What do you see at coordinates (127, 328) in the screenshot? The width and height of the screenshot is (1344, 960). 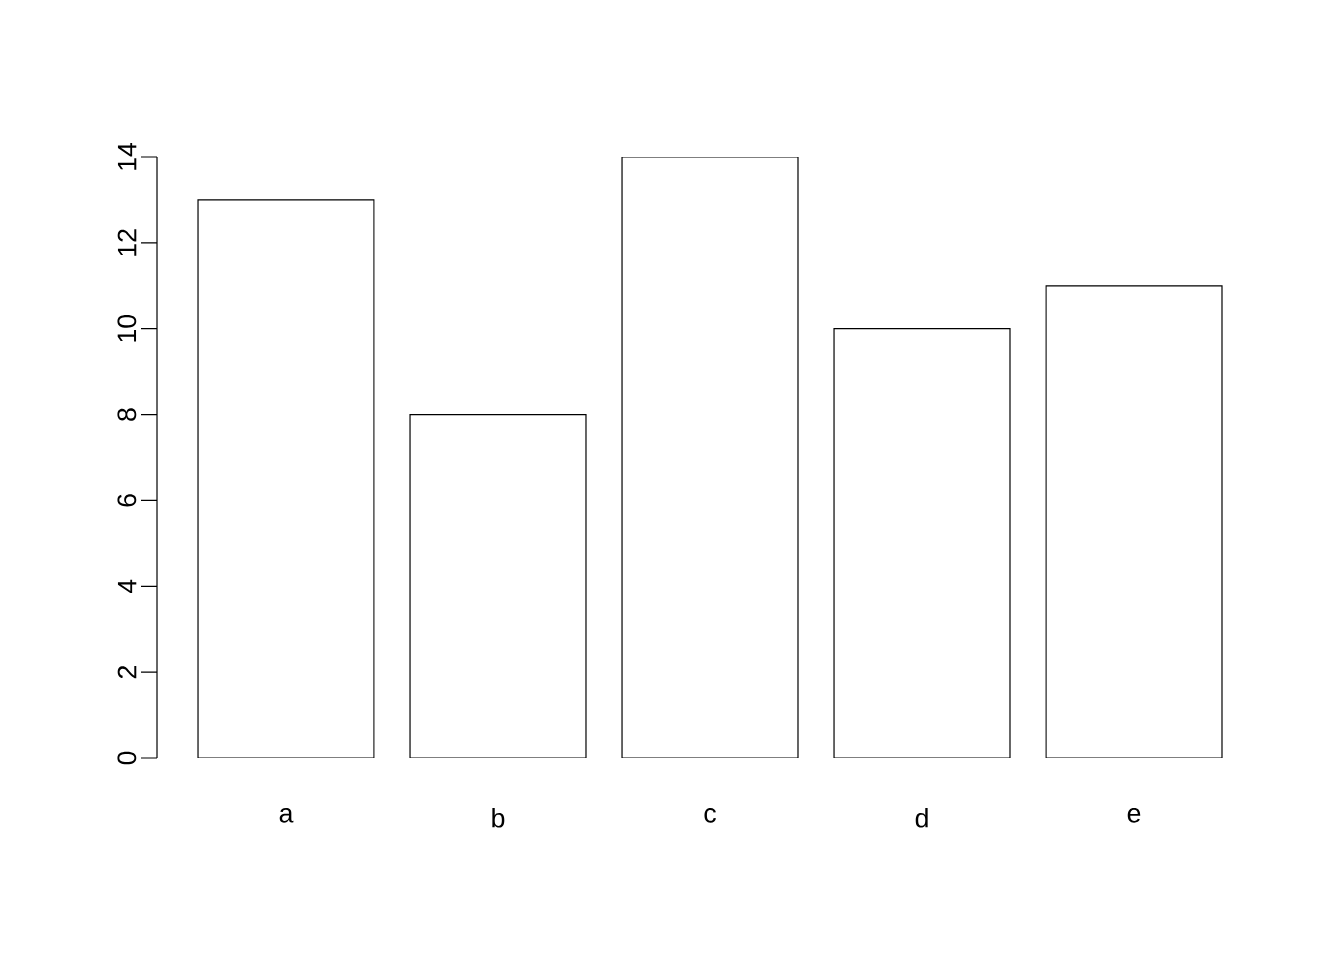 I see `y-tick-label: 10` at bounding box center [127, 328].